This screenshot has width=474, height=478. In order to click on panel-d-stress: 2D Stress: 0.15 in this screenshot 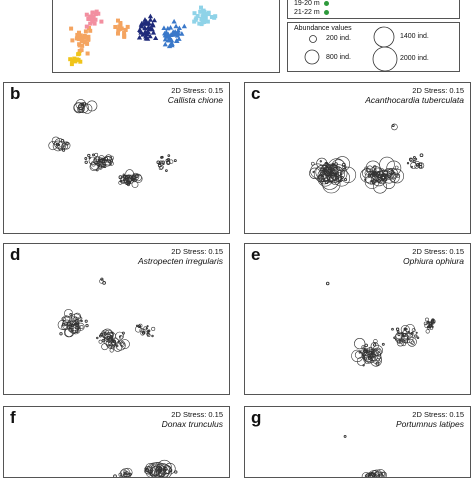, I will do `click(197, 251)`.